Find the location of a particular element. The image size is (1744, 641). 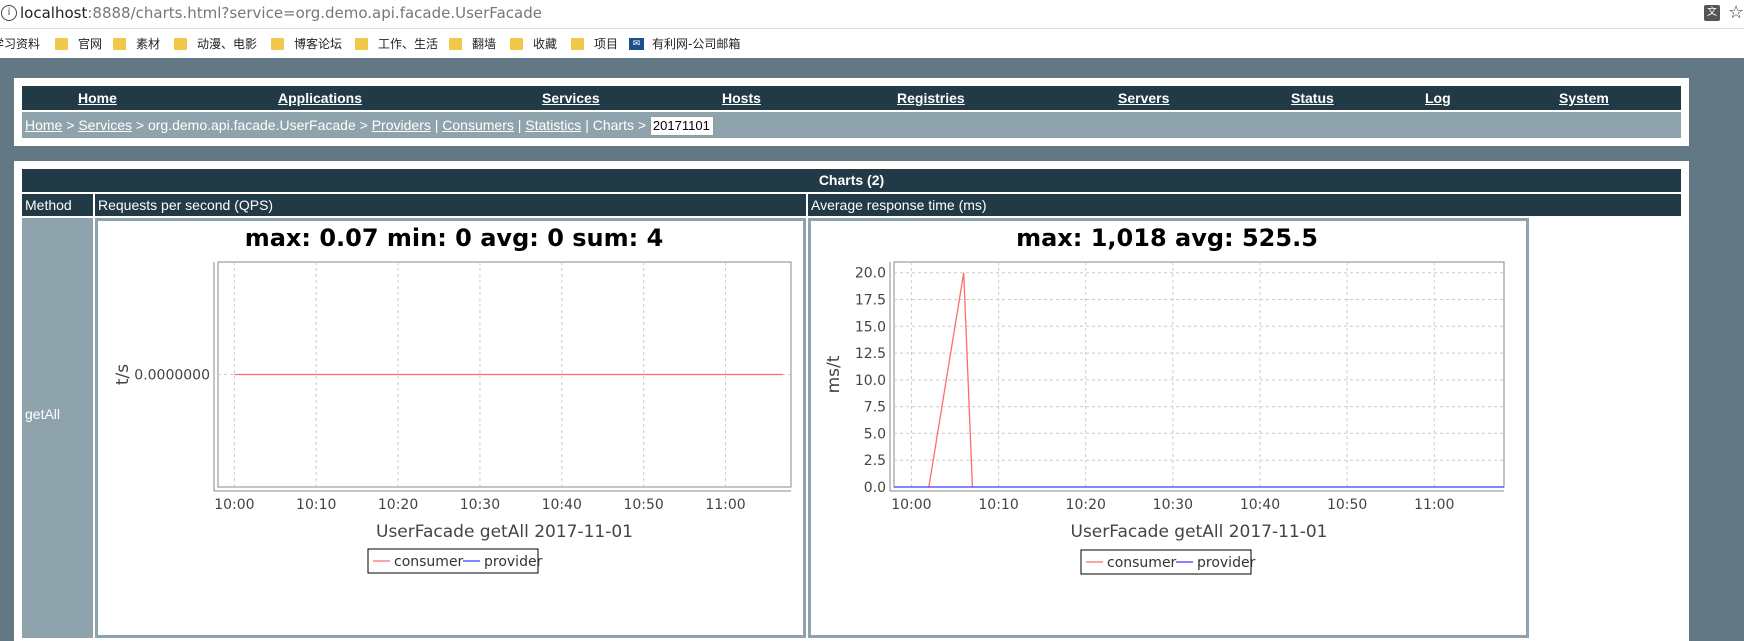

y-tick-label: 2.5 is located at coordinates (875, 461).